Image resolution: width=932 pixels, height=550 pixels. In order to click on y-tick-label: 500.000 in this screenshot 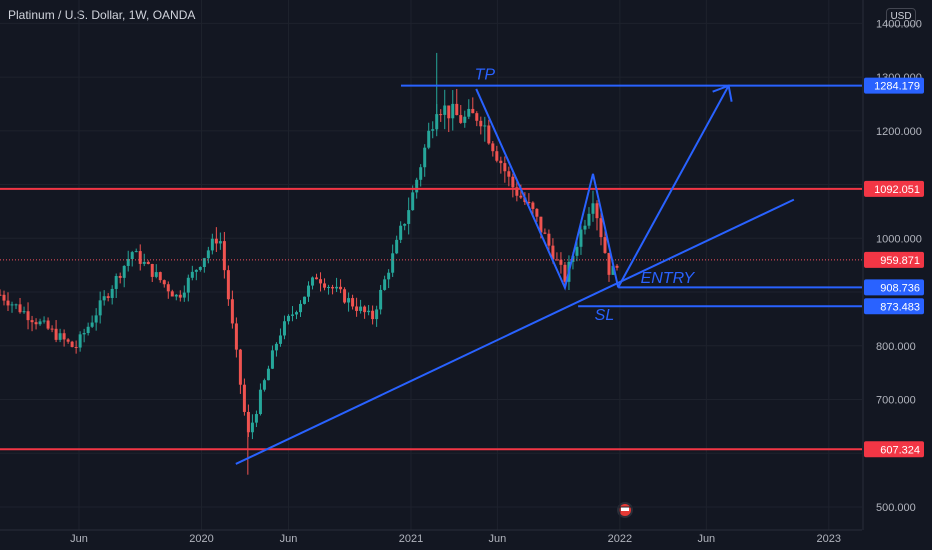, I will do `click(896, 508)`.